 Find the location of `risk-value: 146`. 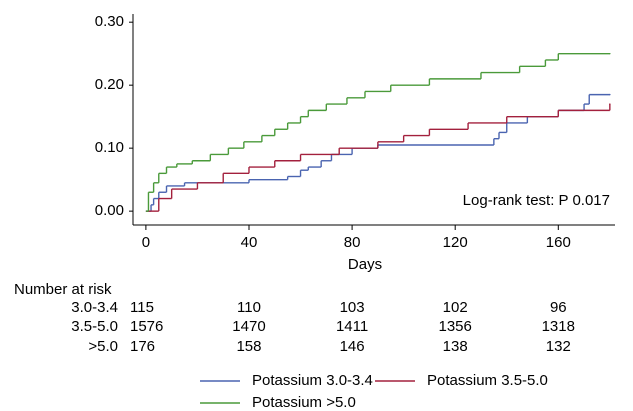

risk-value: 146 is located at coordinates (352, 346).